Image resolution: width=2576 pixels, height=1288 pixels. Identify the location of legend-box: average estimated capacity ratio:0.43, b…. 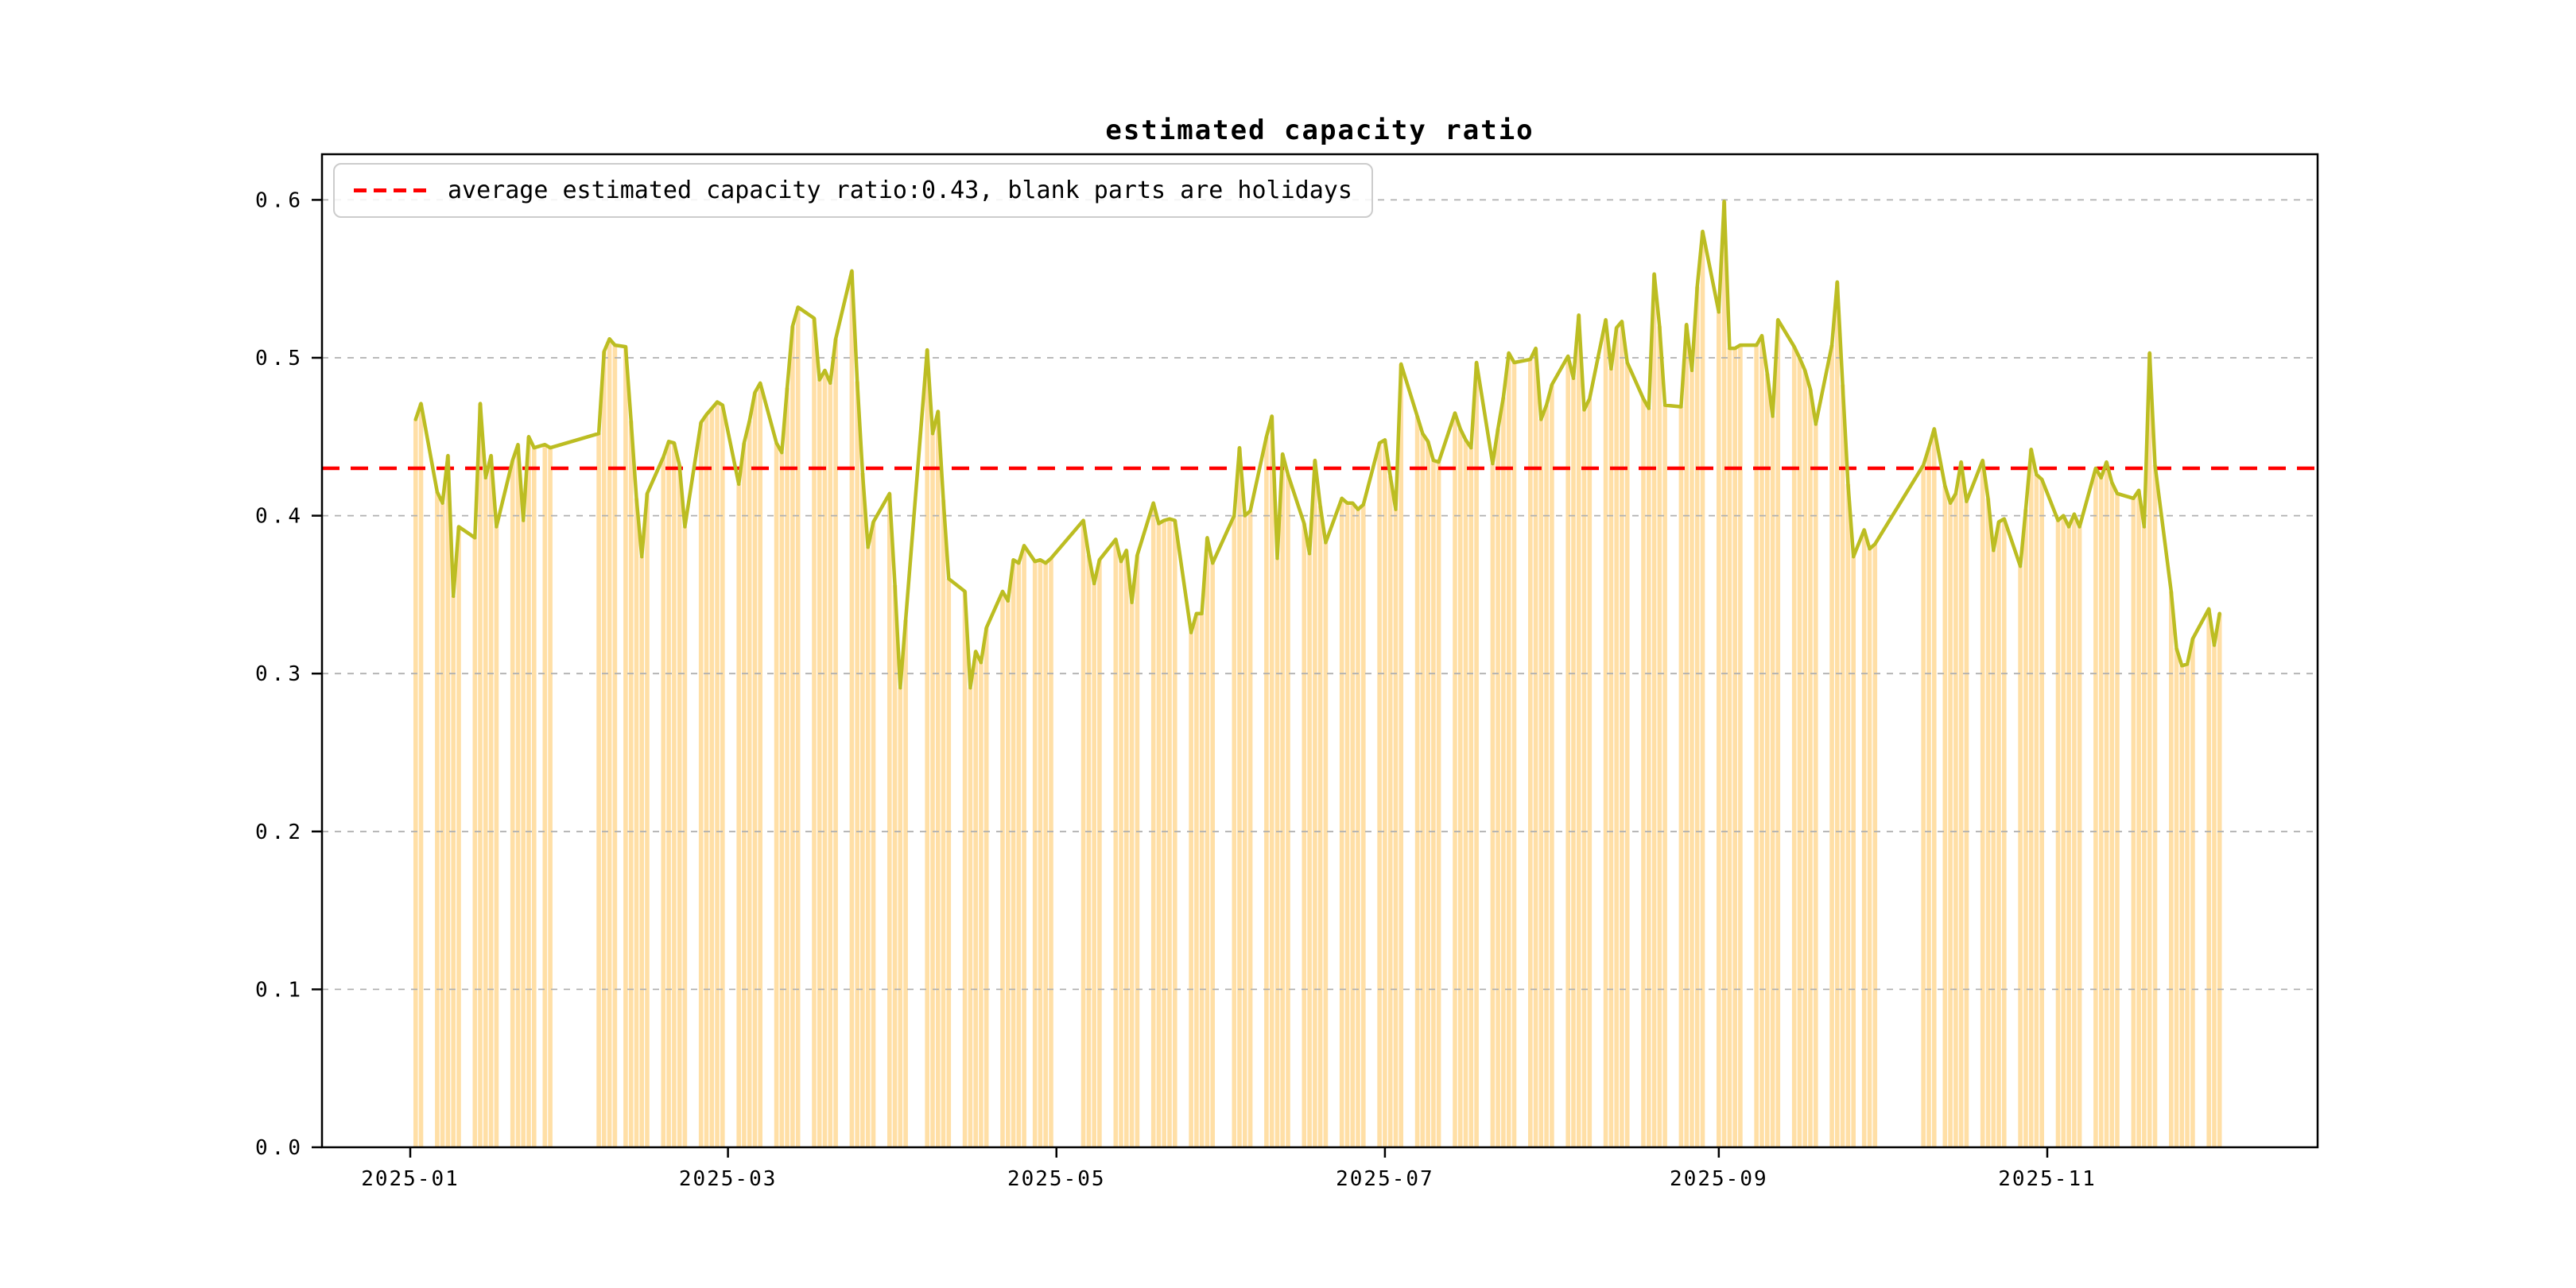
(853, 191).